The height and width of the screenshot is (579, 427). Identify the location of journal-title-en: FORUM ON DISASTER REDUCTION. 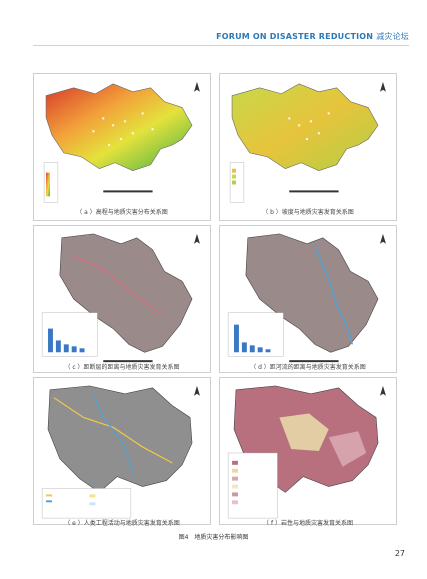
(295, 36).